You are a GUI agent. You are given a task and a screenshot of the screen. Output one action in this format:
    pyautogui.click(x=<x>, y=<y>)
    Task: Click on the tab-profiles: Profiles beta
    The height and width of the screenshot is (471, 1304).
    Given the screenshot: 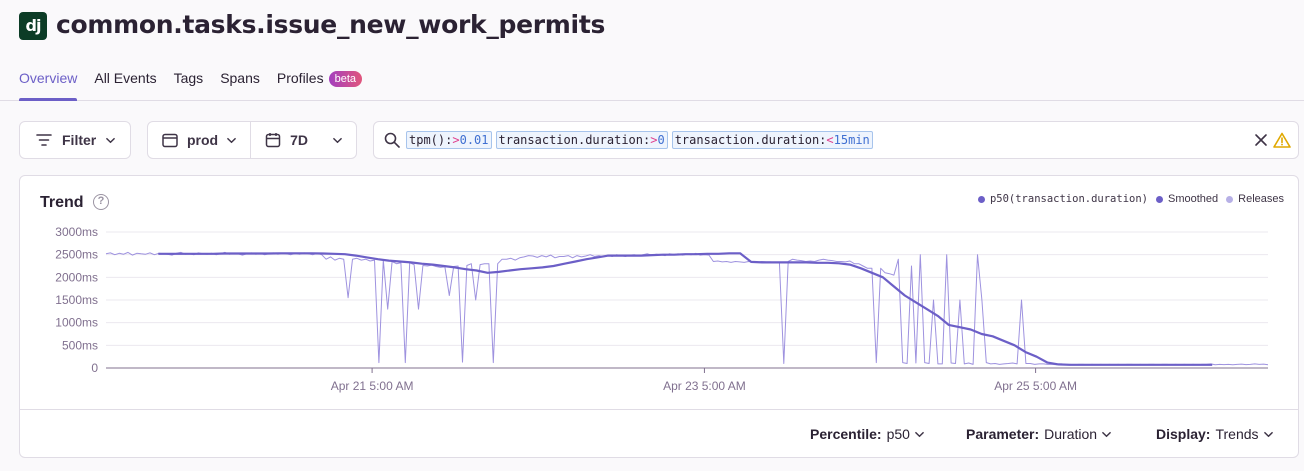 What is the action you would take?
    pyautogui.click(x=319, y=84)
    